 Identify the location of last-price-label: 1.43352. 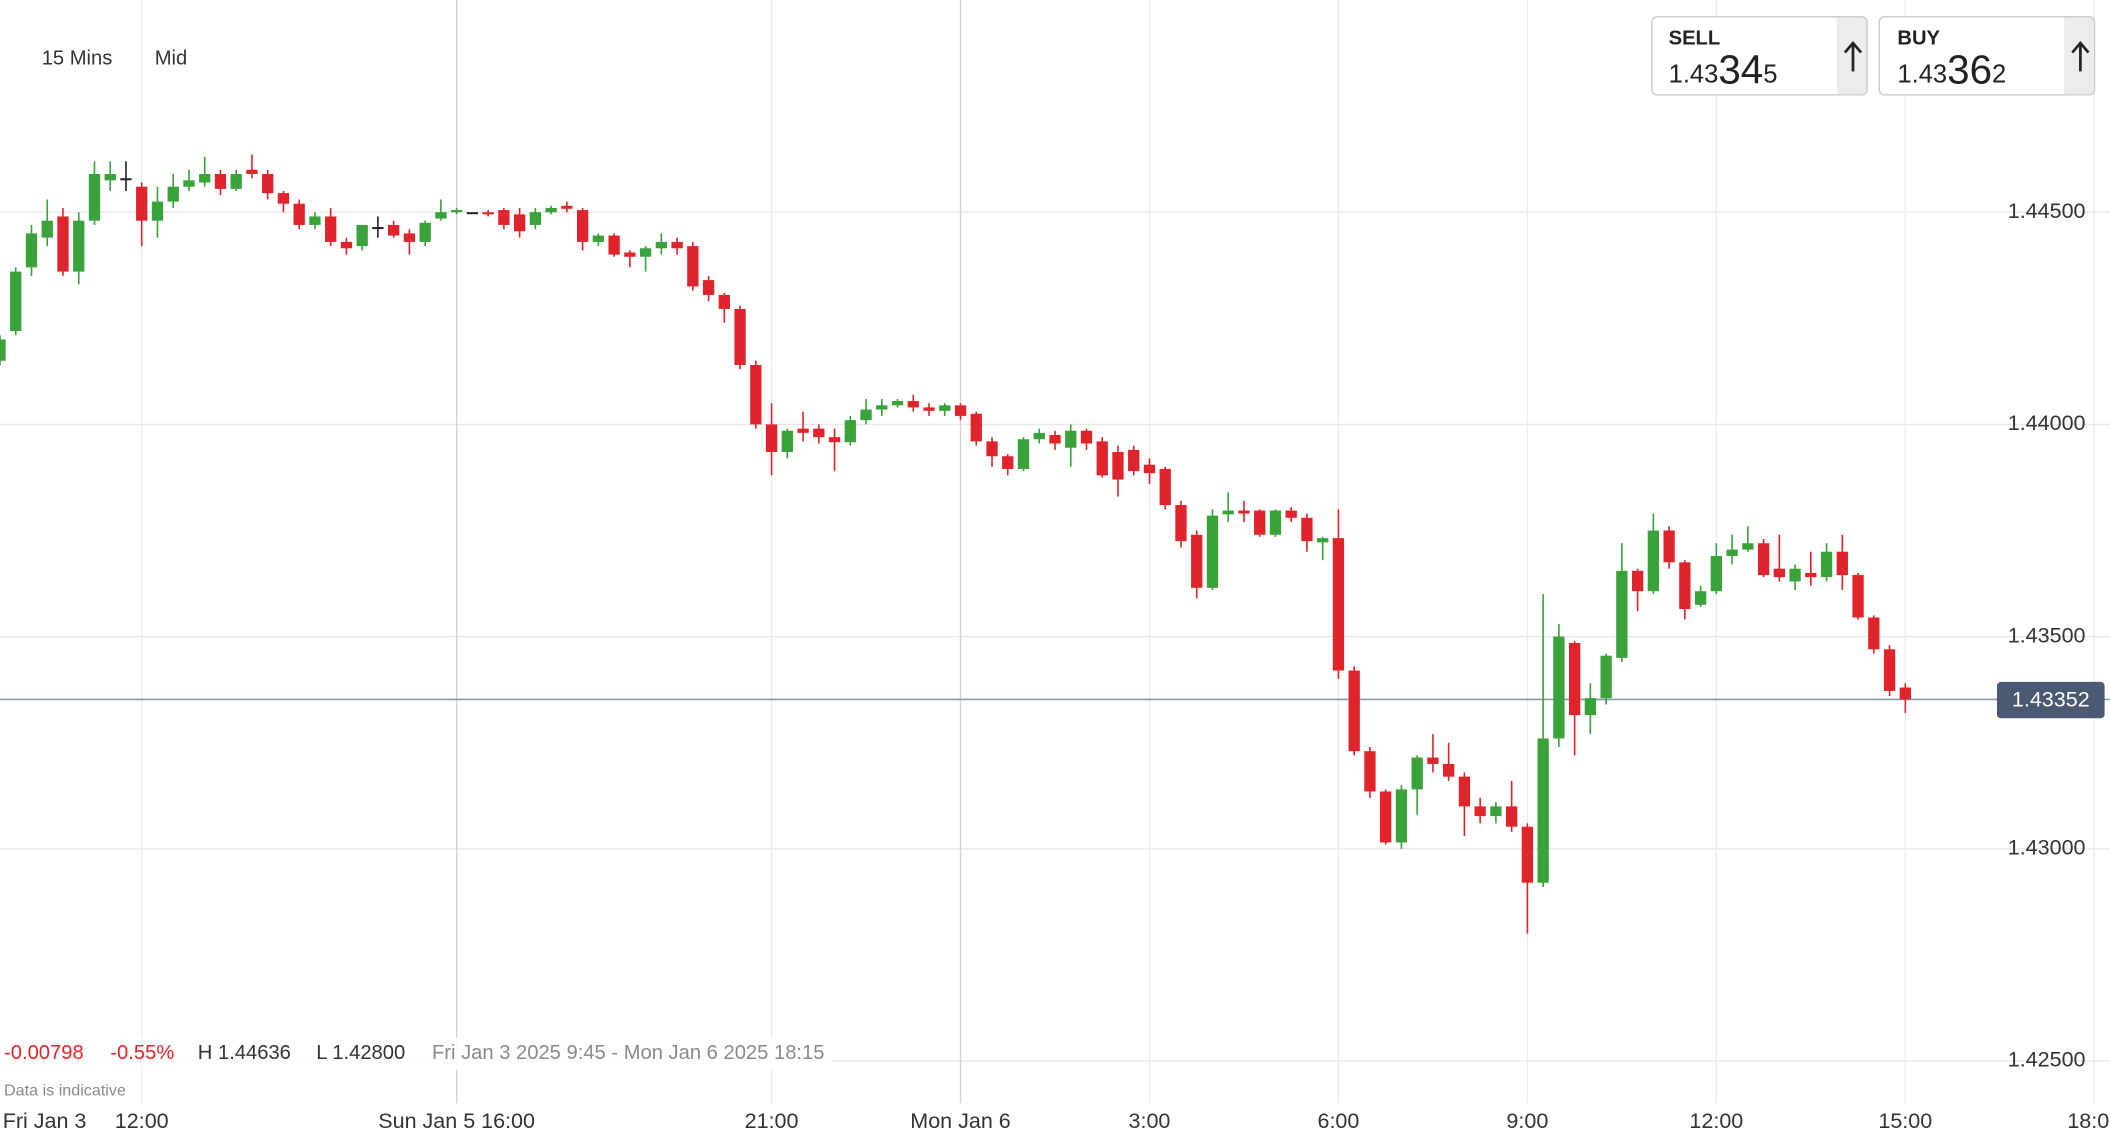
(2051, 699).